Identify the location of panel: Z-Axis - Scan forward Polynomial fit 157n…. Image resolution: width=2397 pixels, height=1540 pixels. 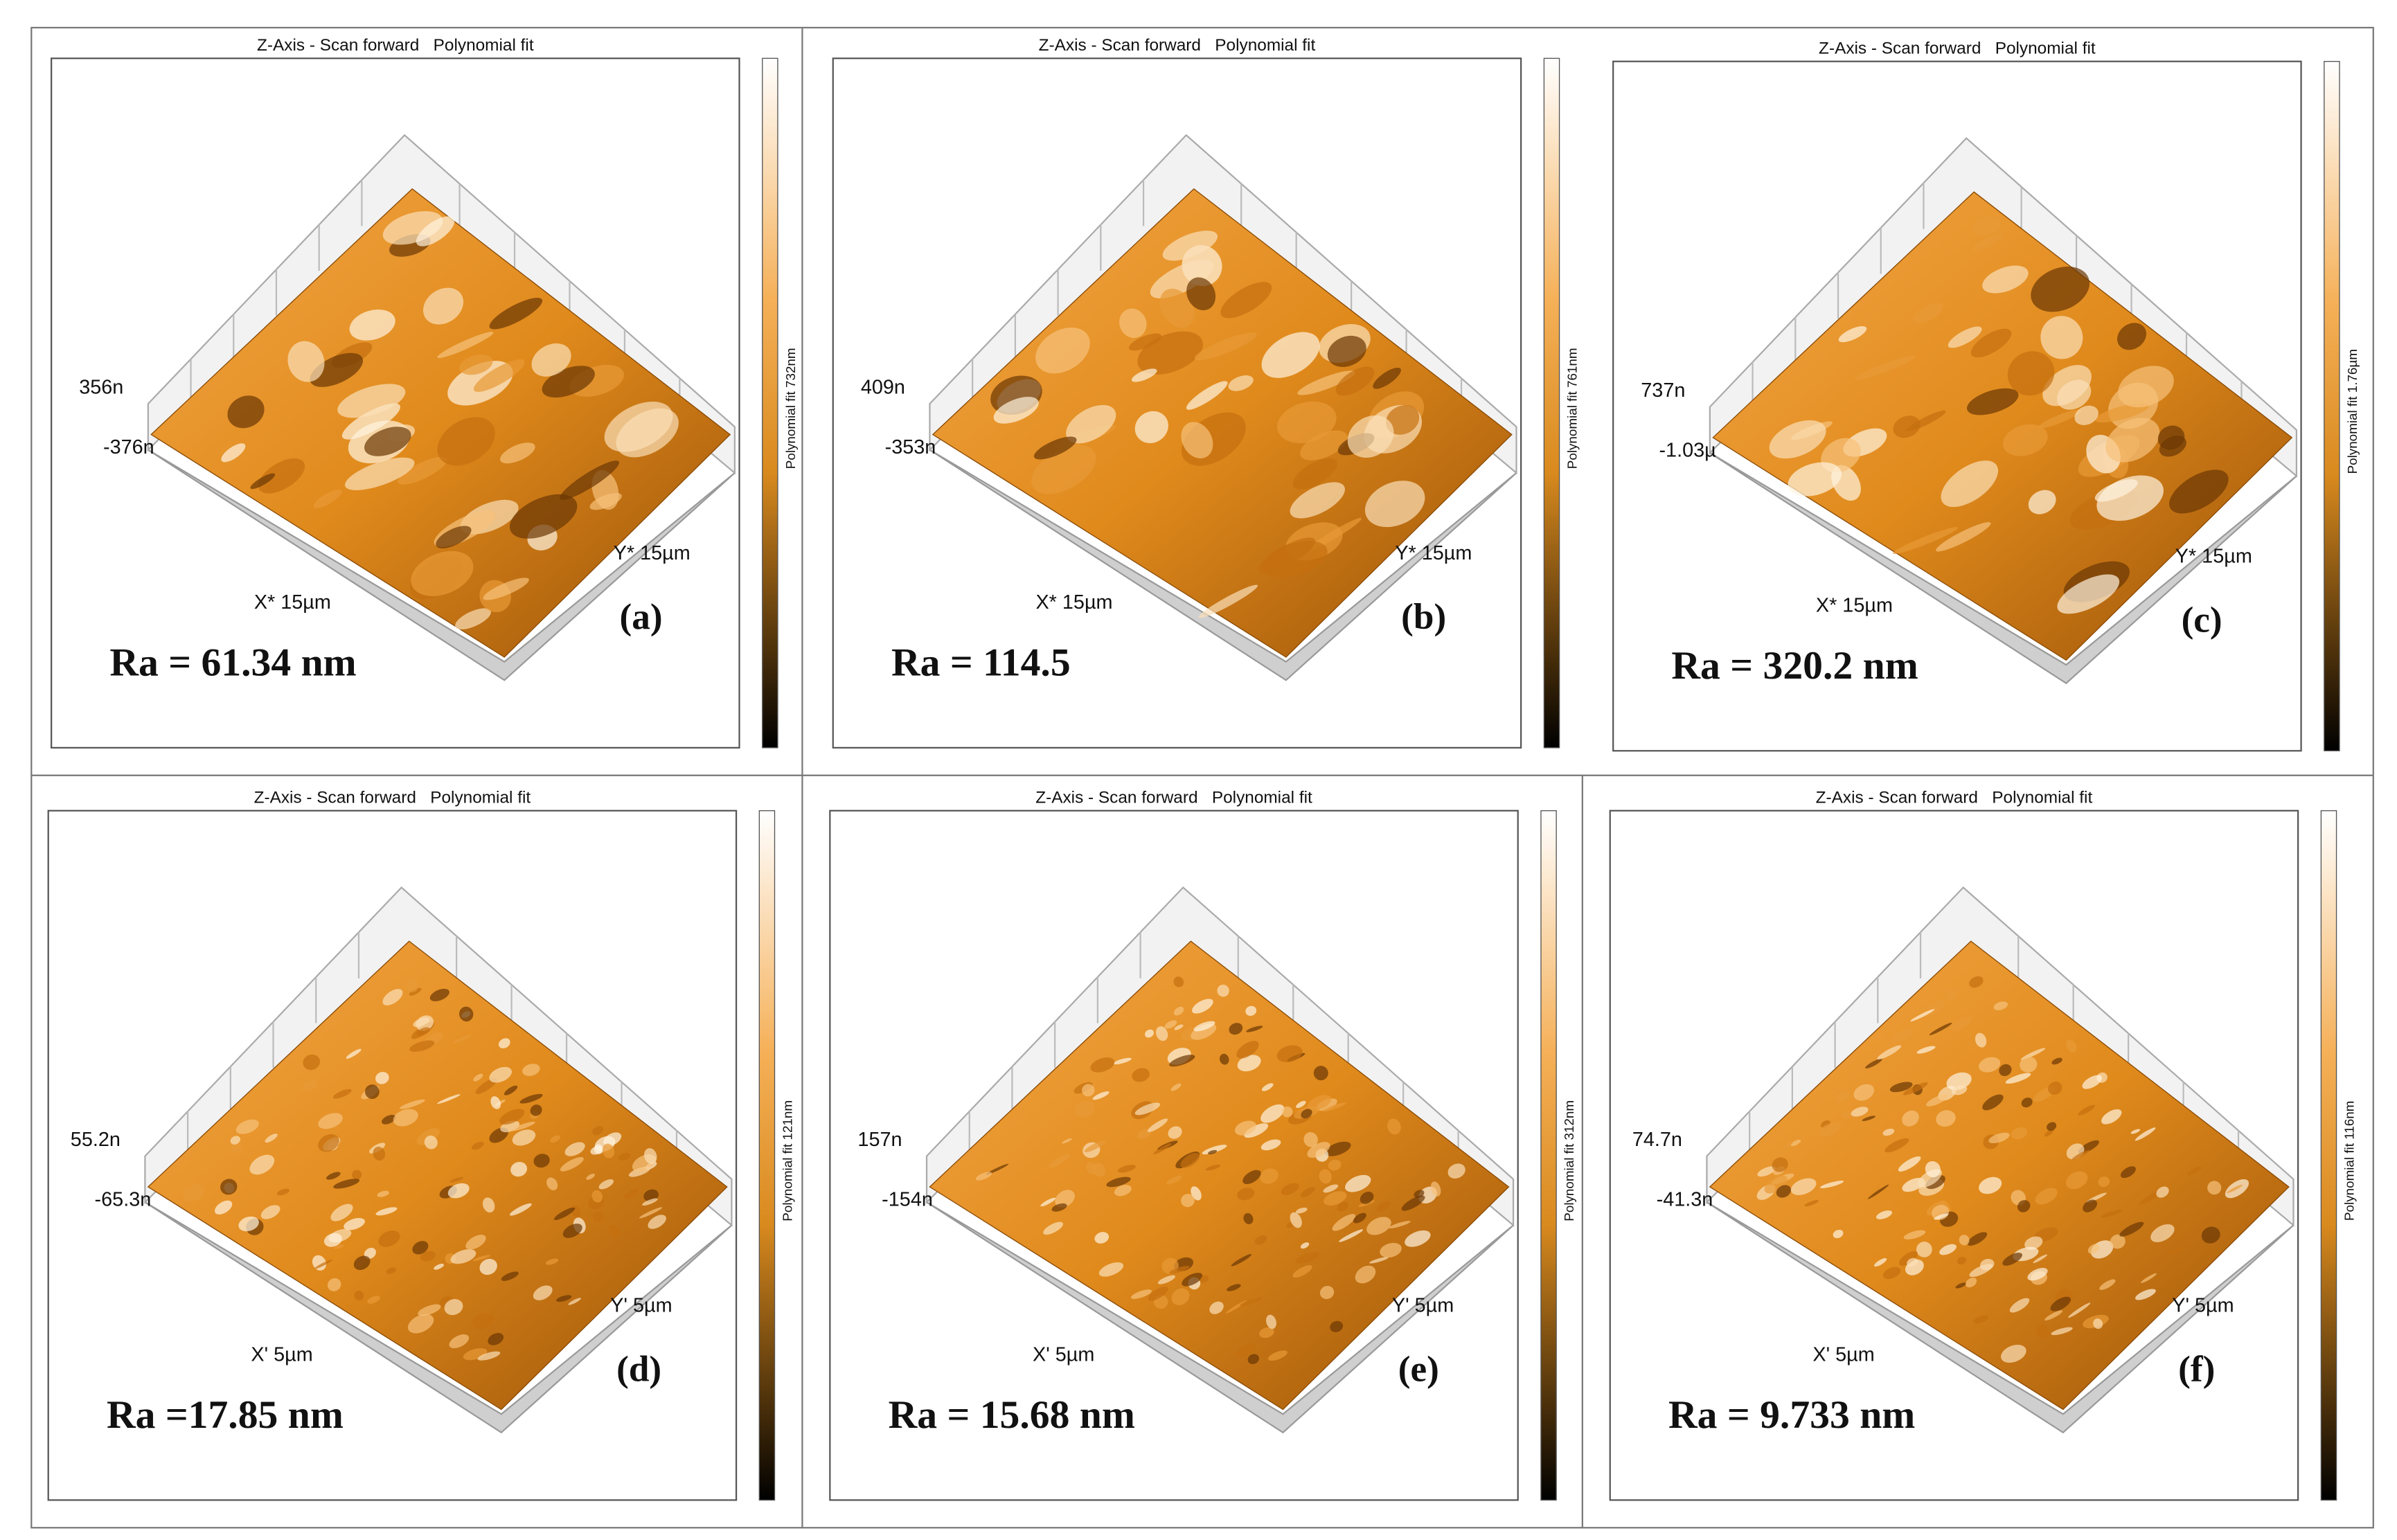
(1202, 1145).